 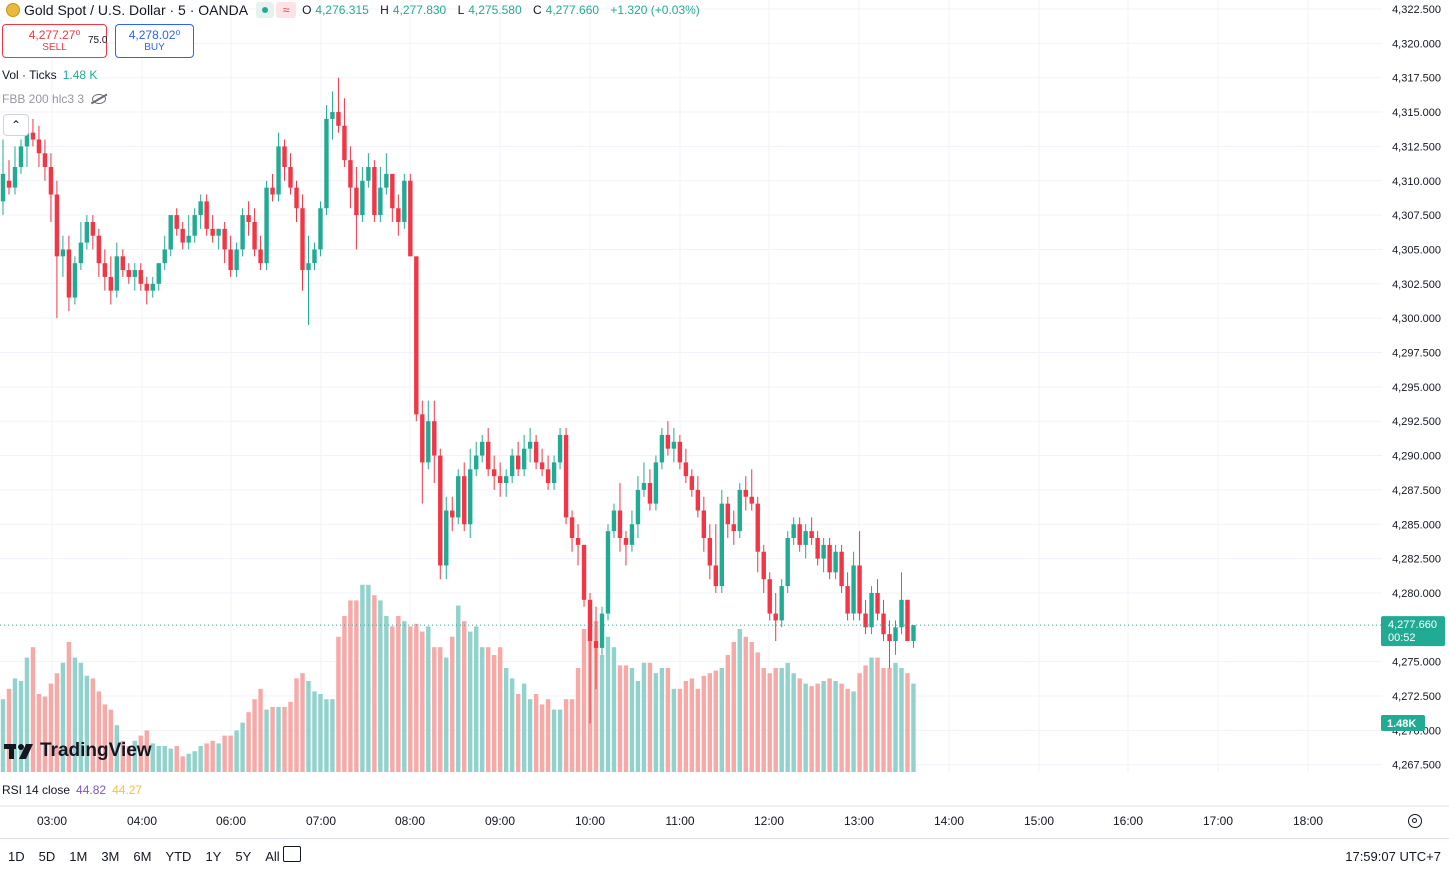 I want to click on hidden-eye-icon, so click(x=99, y=99).